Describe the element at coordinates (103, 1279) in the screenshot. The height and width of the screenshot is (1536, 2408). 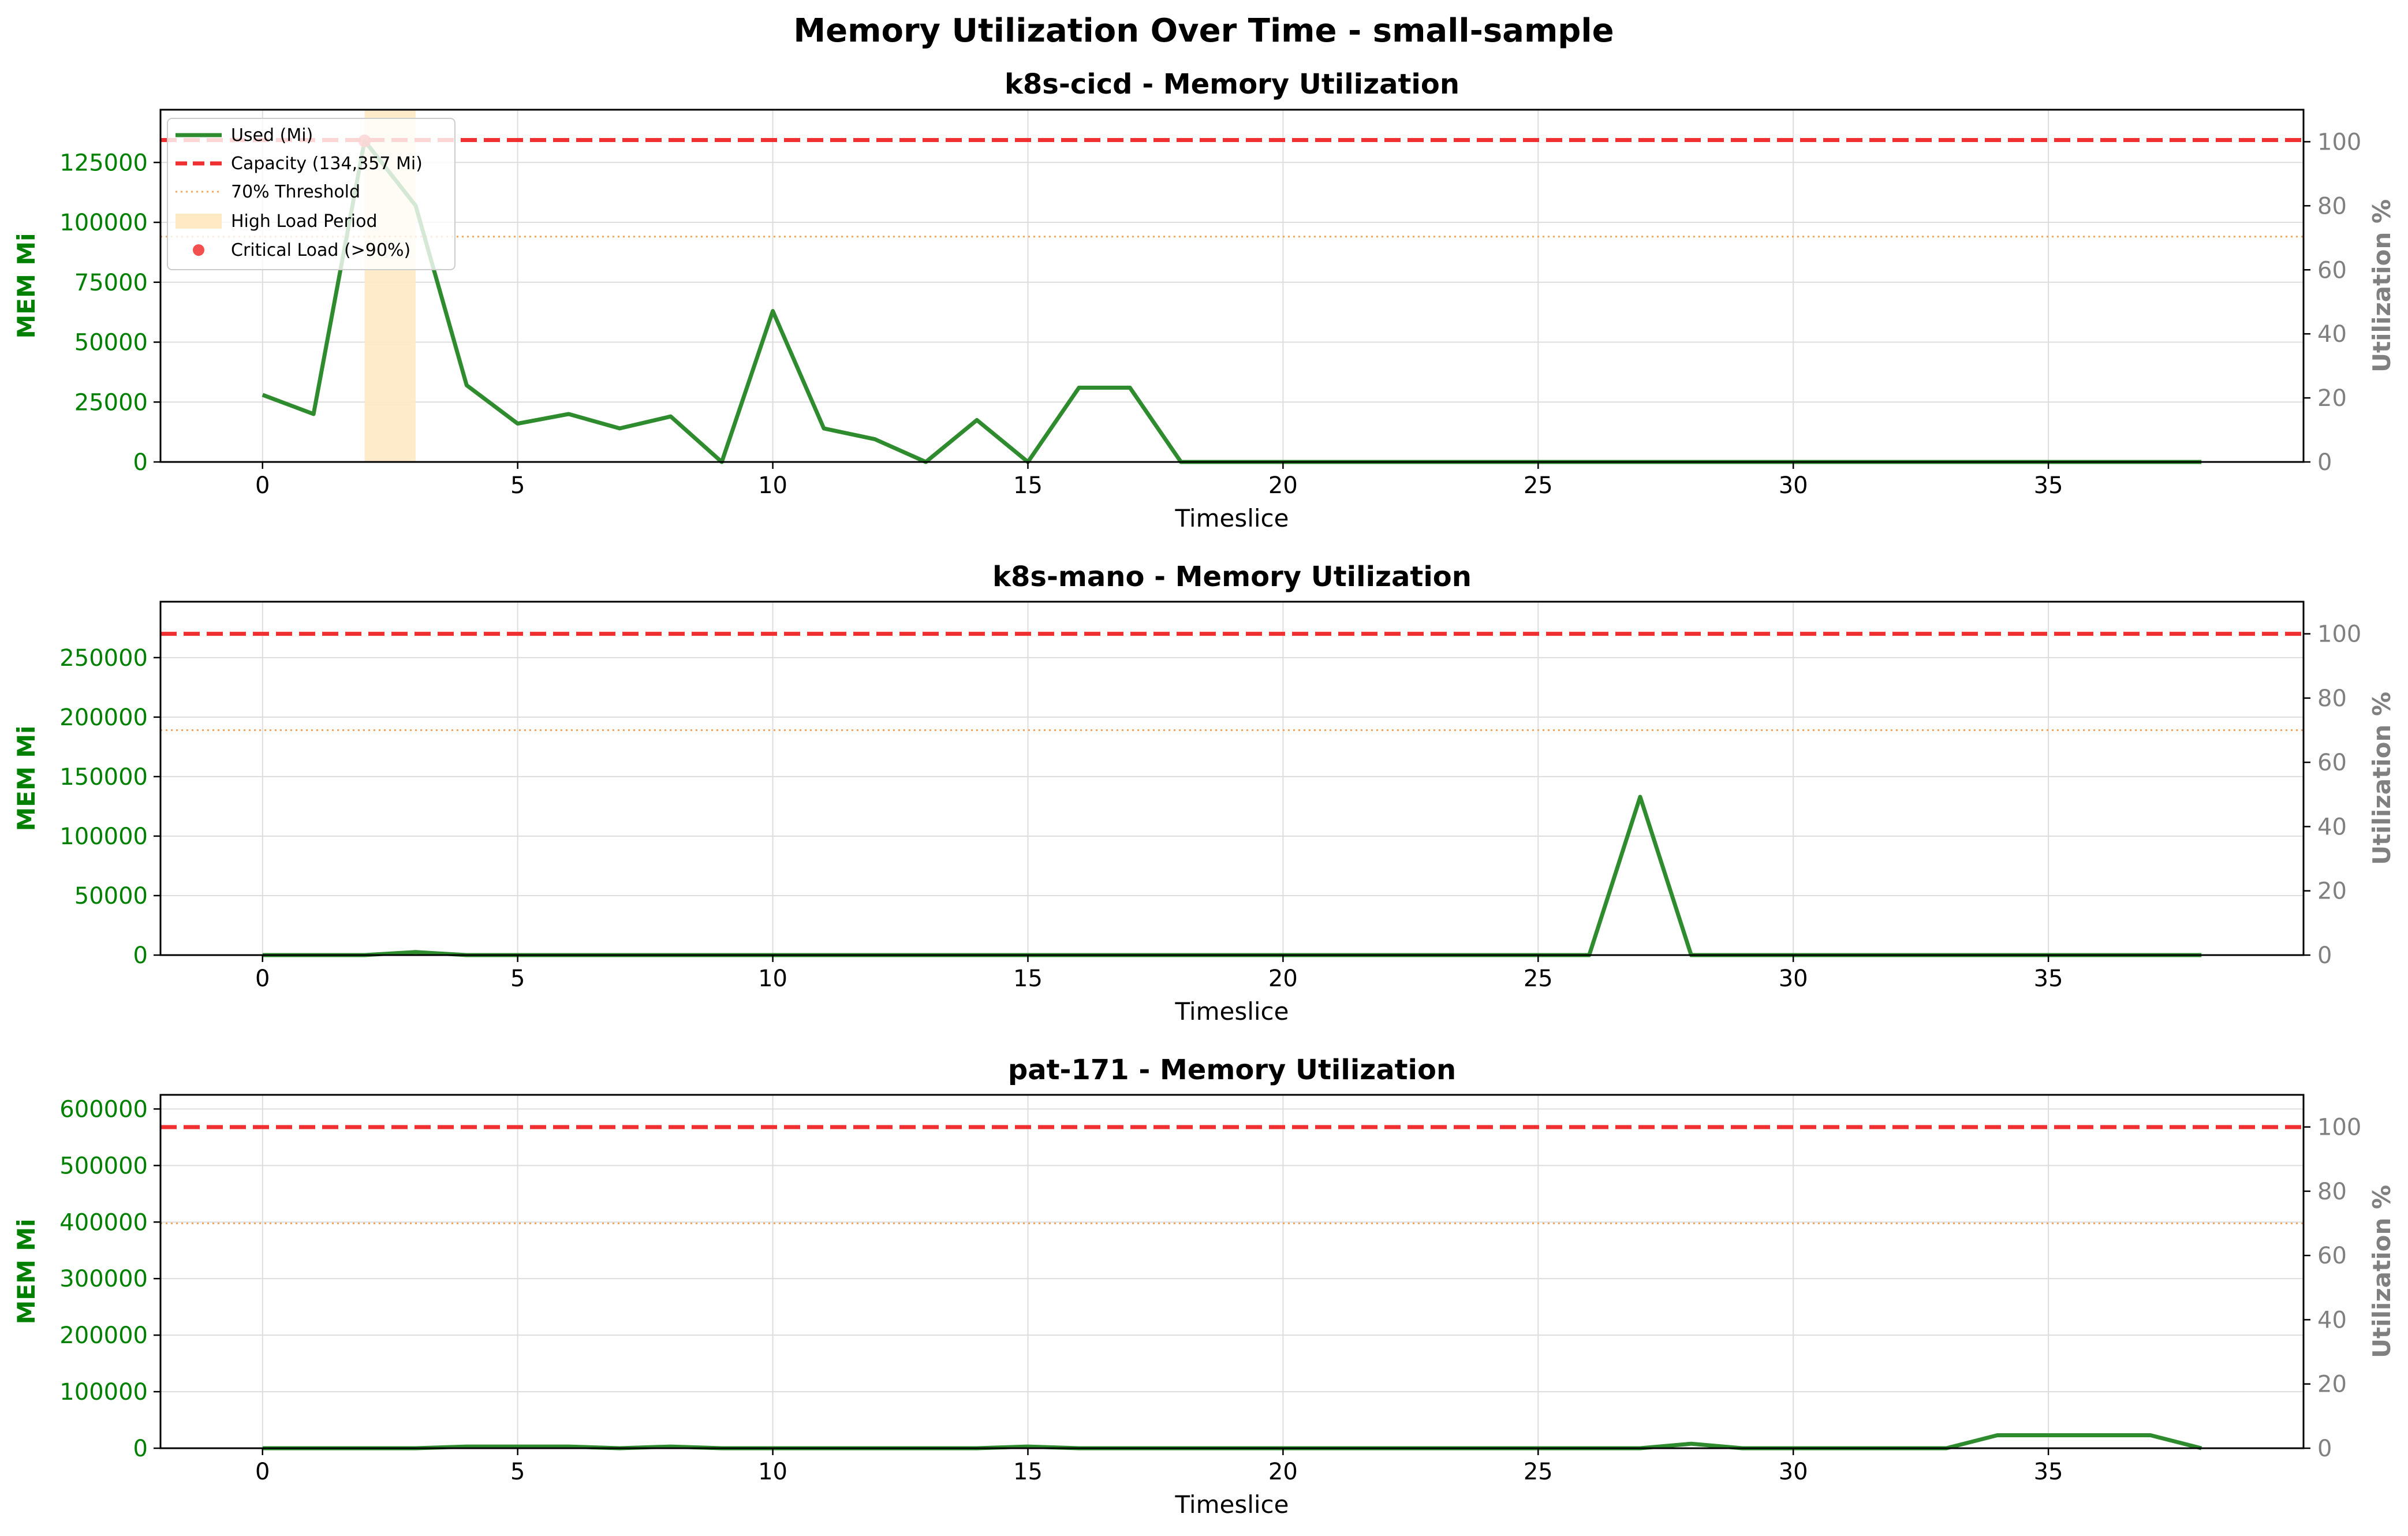
I see `y-tick-label: 300000` at that location.